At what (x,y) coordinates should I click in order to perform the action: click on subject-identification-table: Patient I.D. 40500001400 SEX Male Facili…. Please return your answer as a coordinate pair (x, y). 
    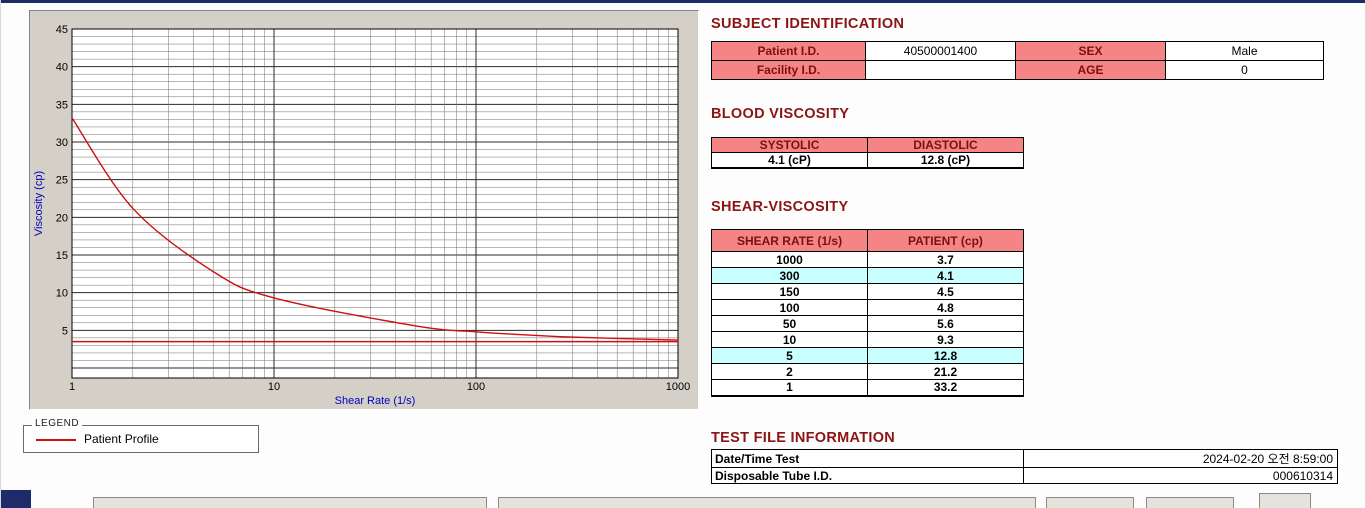
    Looking at the image, I should click on (1017, 60).